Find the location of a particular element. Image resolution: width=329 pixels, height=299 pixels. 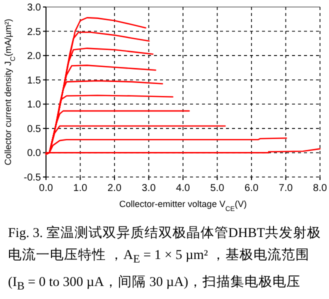

x-tick-label: 1.0 is located at coordinates (80, 188).